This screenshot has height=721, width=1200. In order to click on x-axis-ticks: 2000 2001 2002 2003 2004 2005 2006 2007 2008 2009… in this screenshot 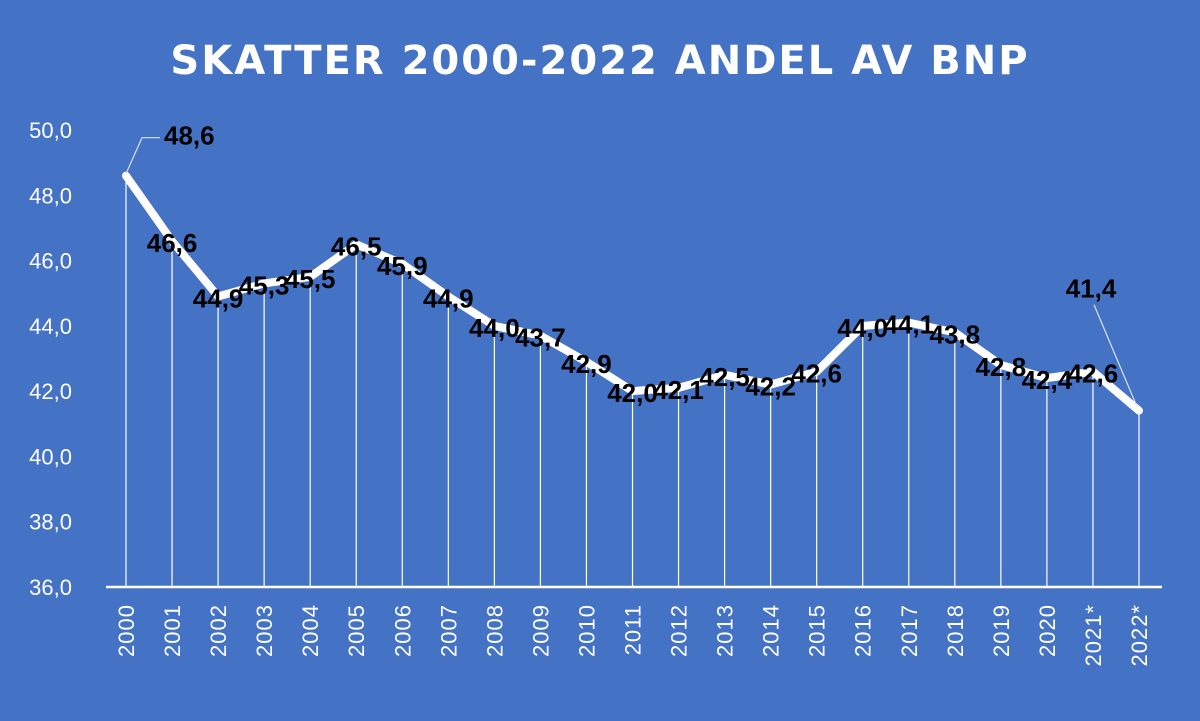, I will do `click(633, 635)`.